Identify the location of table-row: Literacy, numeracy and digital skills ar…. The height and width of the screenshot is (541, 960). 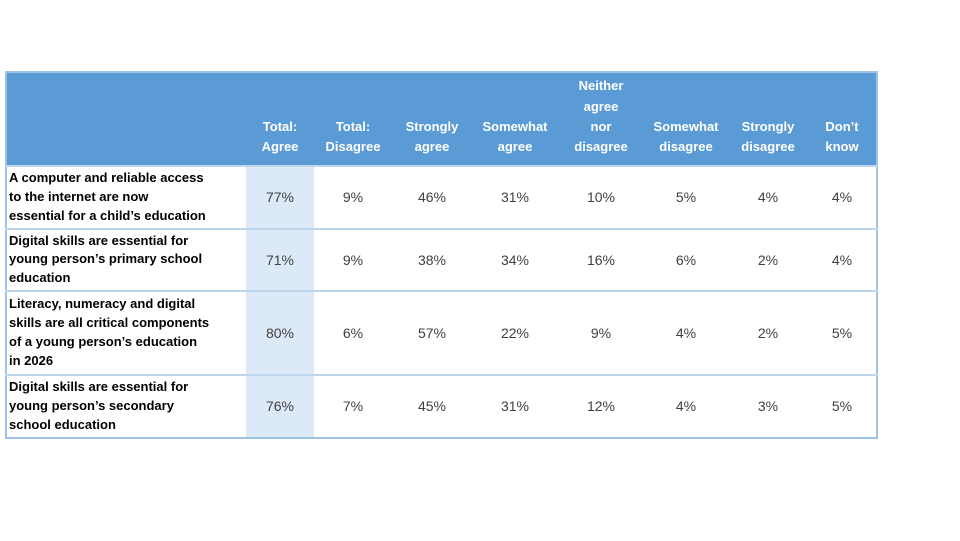
(441, 333).